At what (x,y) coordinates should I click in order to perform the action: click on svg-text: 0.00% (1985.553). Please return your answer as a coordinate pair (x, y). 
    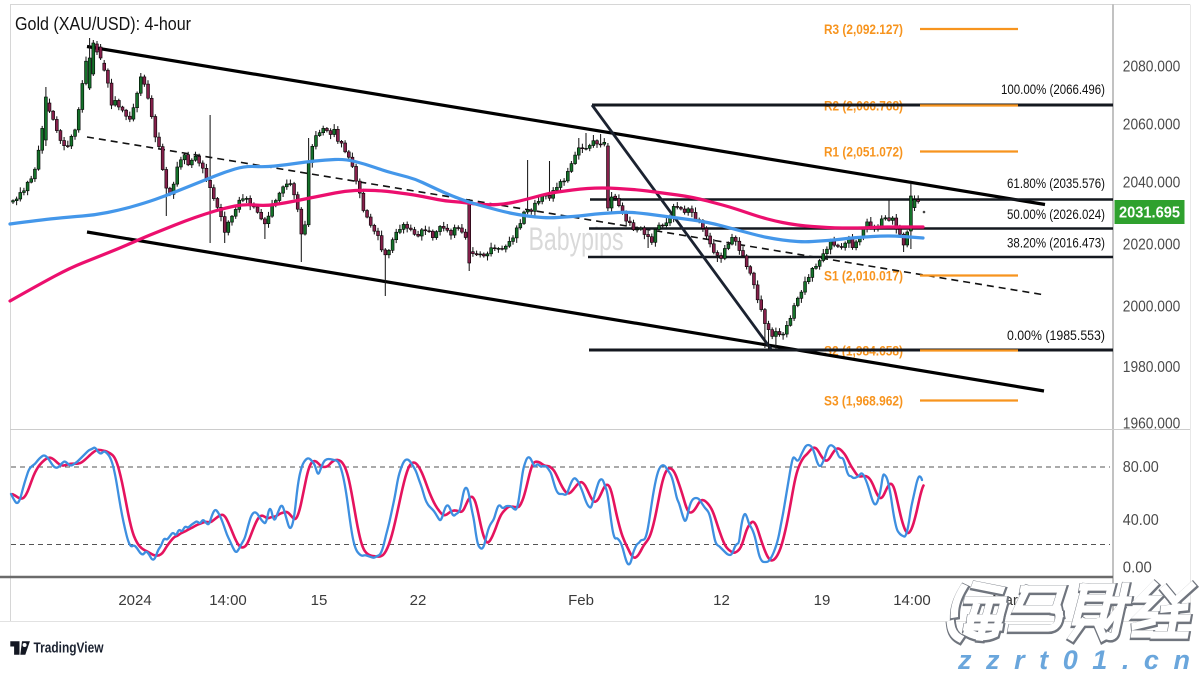
    Looking at the image, I should click on (1056, 335).